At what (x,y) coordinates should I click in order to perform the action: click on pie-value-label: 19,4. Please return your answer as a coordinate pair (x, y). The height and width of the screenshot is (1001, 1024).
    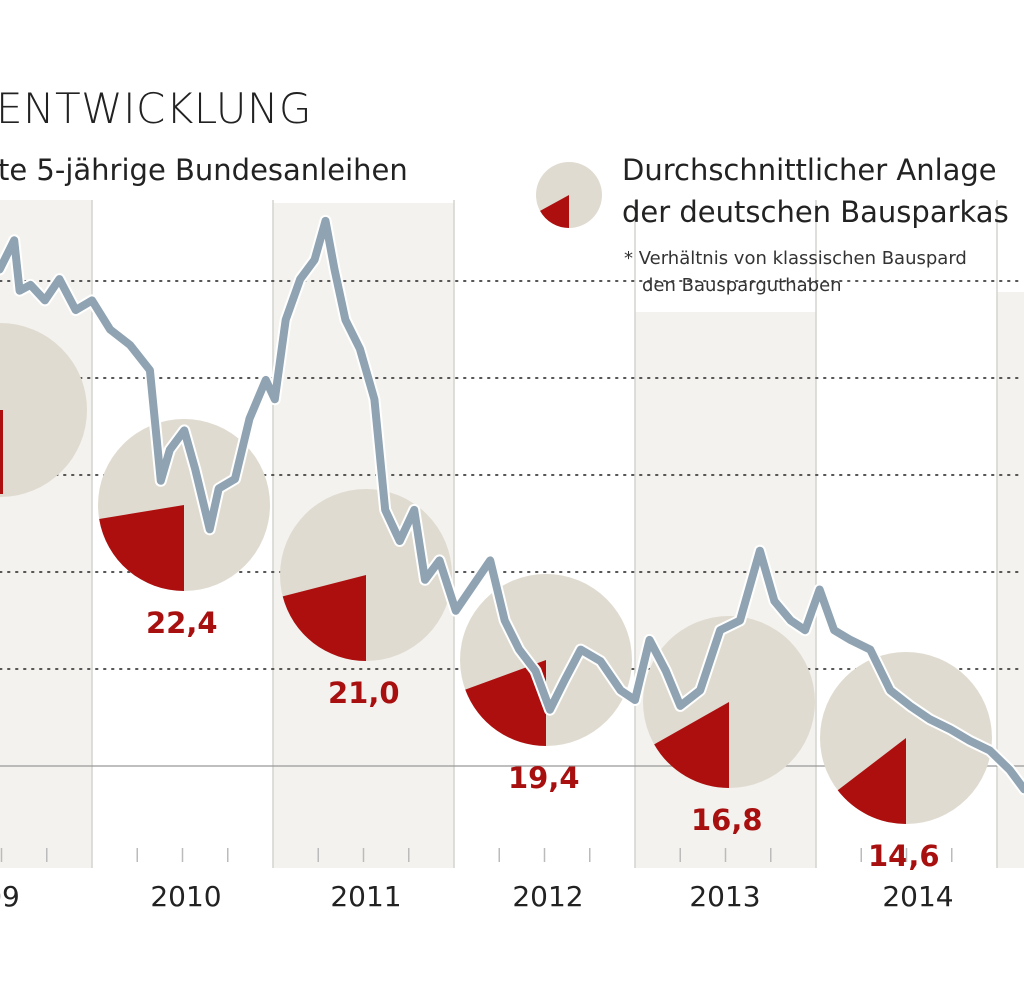
    Looking at the image, I should click on (544, 778).